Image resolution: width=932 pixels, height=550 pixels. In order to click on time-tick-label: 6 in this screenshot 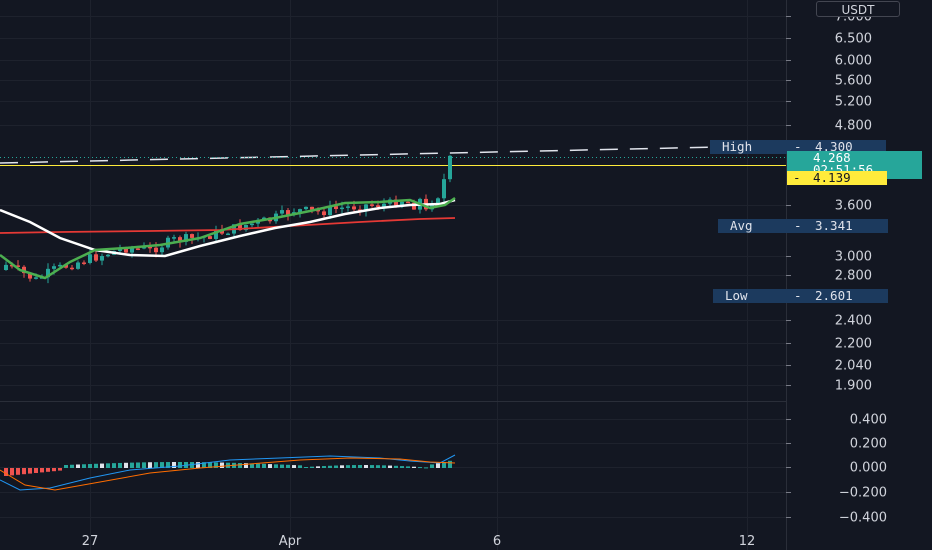, I will do `click(497, 541)`.